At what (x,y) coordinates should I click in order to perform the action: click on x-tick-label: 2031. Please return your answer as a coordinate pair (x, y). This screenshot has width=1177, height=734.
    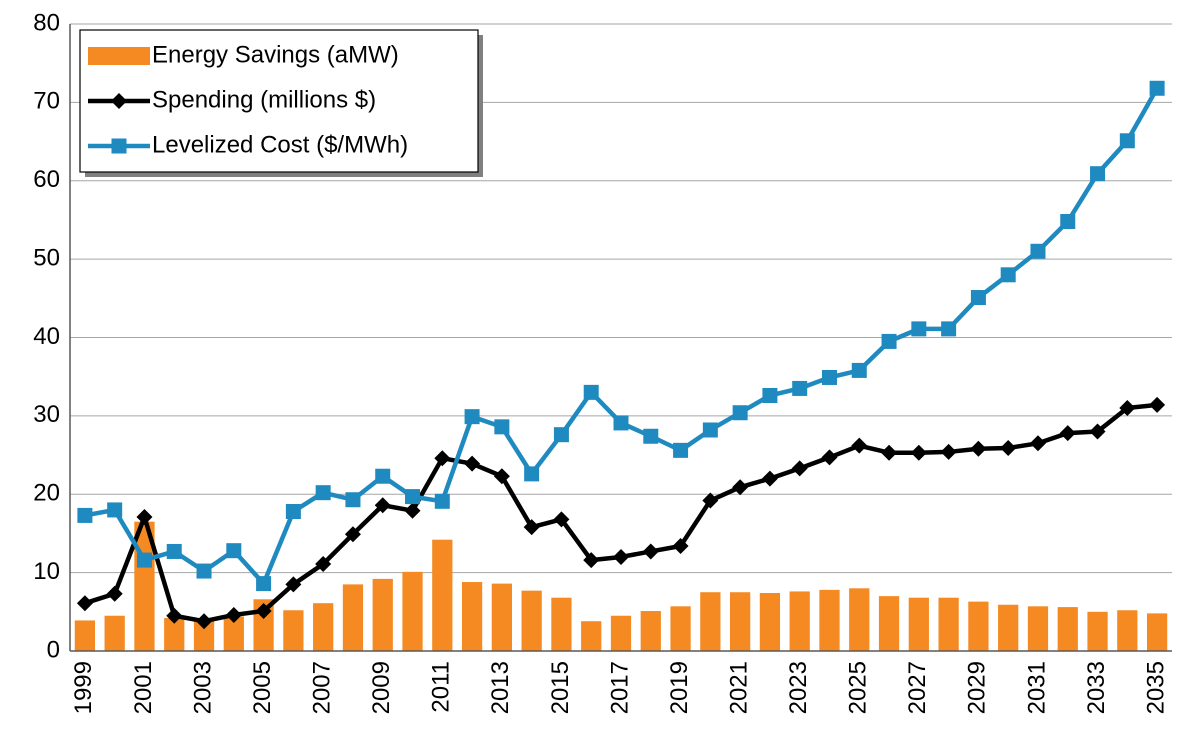
    Looking at the image, I should click on (1036, 687).